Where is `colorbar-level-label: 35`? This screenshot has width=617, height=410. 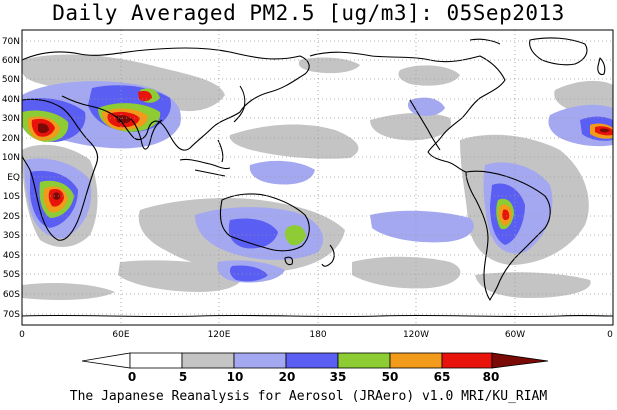 colorbar-level-label: 35 is located at coordinates (338, 377).